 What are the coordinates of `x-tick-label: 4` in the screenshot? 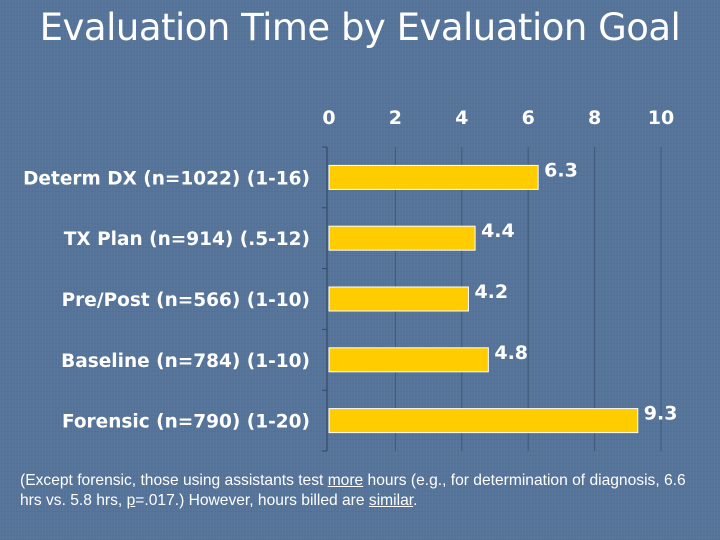 It's located at (461, 118).